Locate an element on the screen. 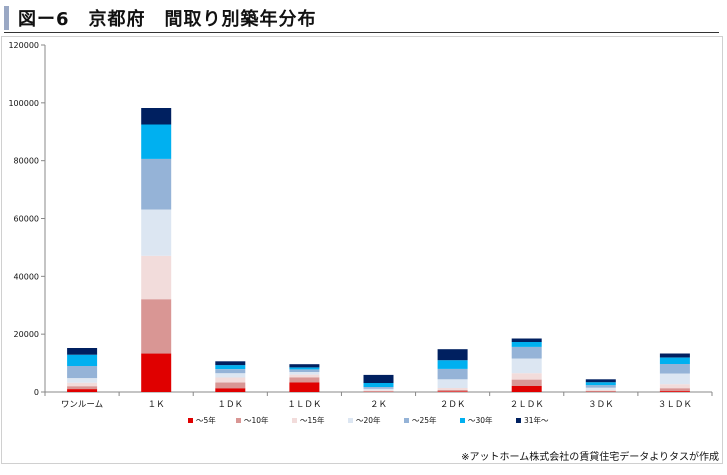 This screenshot has width=727, height=475. data-source-credit: ※アットホーム株式会社の賃貸住宅データよりタスが作成 is located at coordinates (590, 457).